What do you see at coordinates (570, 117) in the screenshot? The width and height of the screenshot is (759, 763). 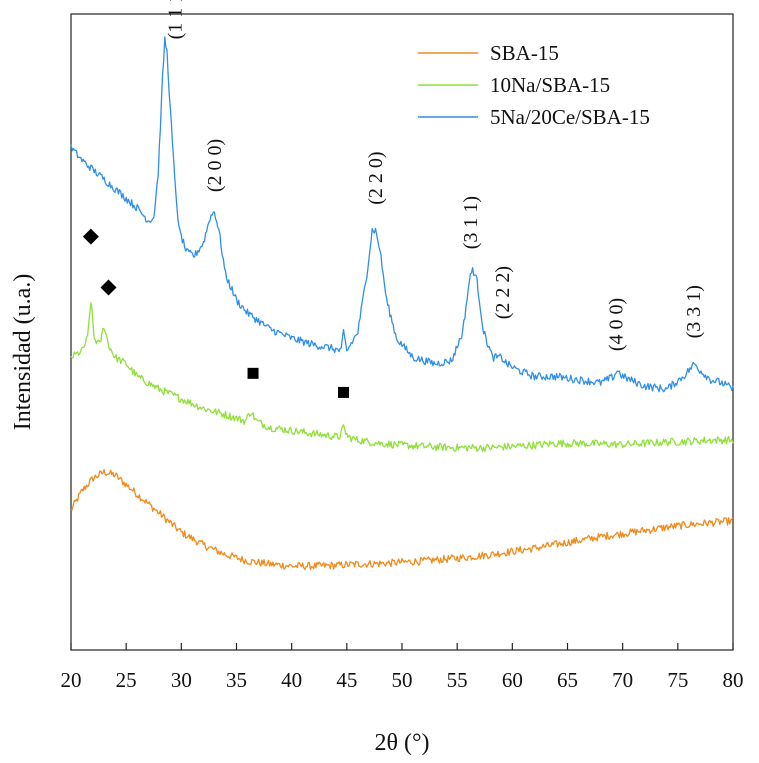 I see `legend-label: 5Na/20Ce/SBA-15` at bounding box center [570, 117].